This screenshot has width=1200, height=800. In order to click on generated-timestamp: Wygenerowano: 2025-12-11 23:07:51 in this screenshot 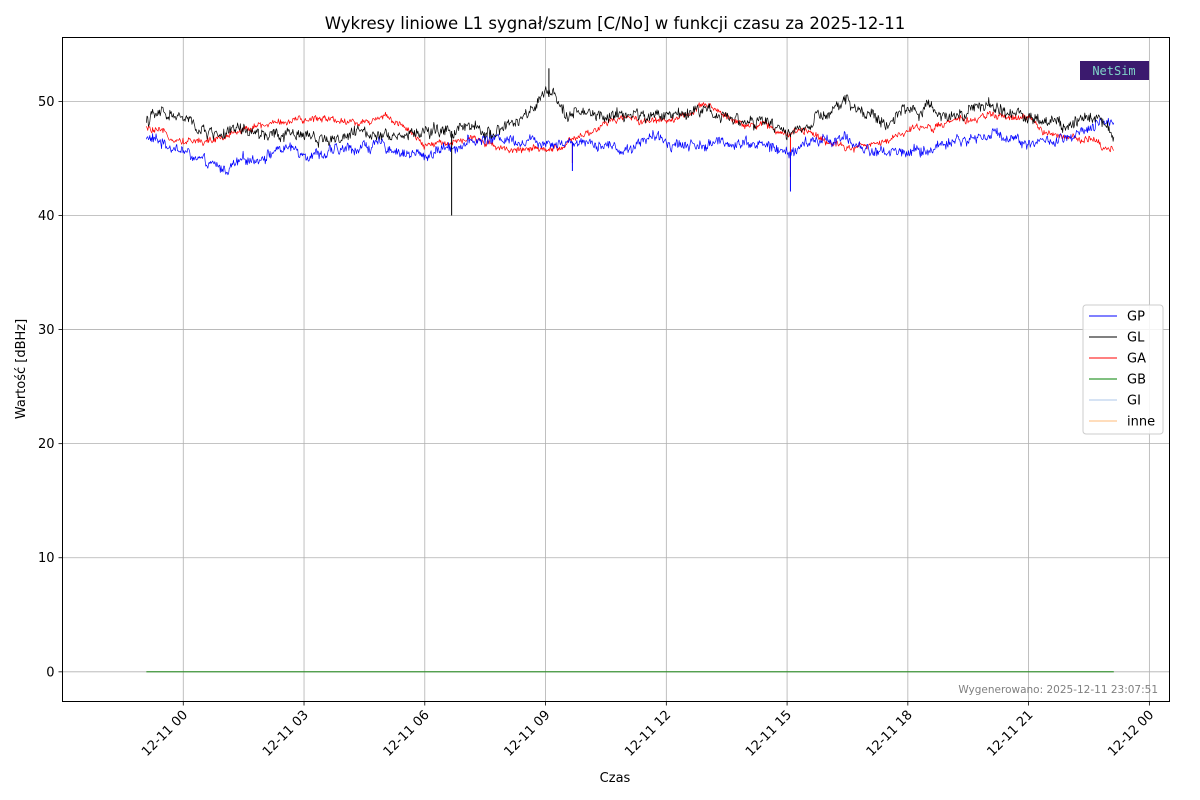, I will do `click(1058, 690)`.